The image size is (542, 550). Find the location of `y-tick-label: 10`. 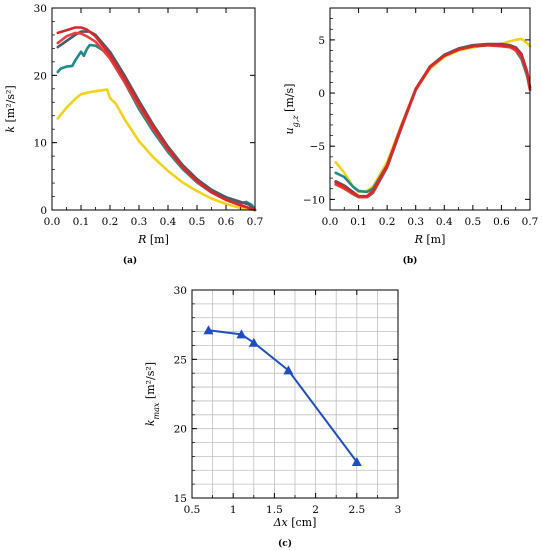

y-tick-label: 10 is located at coordinates (40, 144).